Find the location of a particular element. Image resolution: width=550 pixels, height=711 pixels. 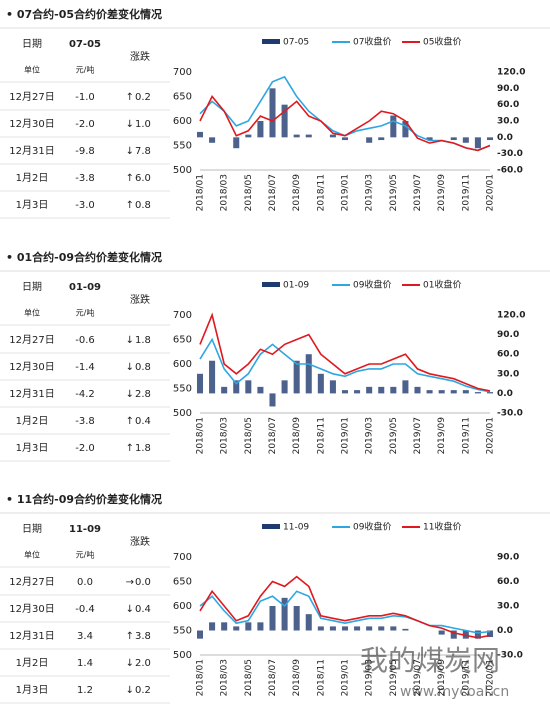

y2-tick-label: -60.0 is located at coordinates (510, 171).